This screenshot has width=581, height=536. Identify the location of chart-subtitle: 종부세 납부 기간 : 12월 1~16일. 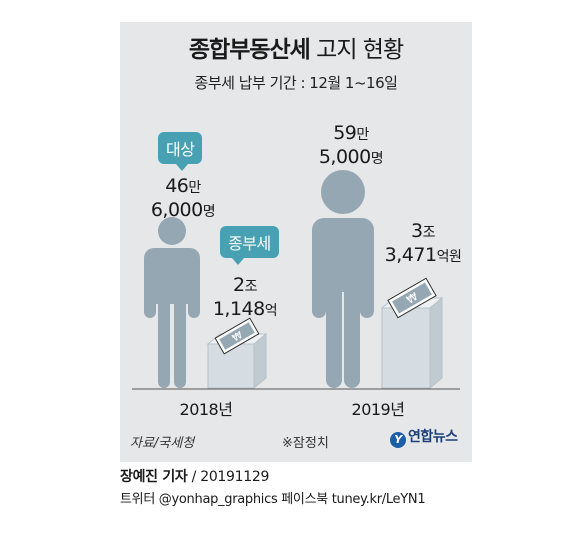
(296, 83).